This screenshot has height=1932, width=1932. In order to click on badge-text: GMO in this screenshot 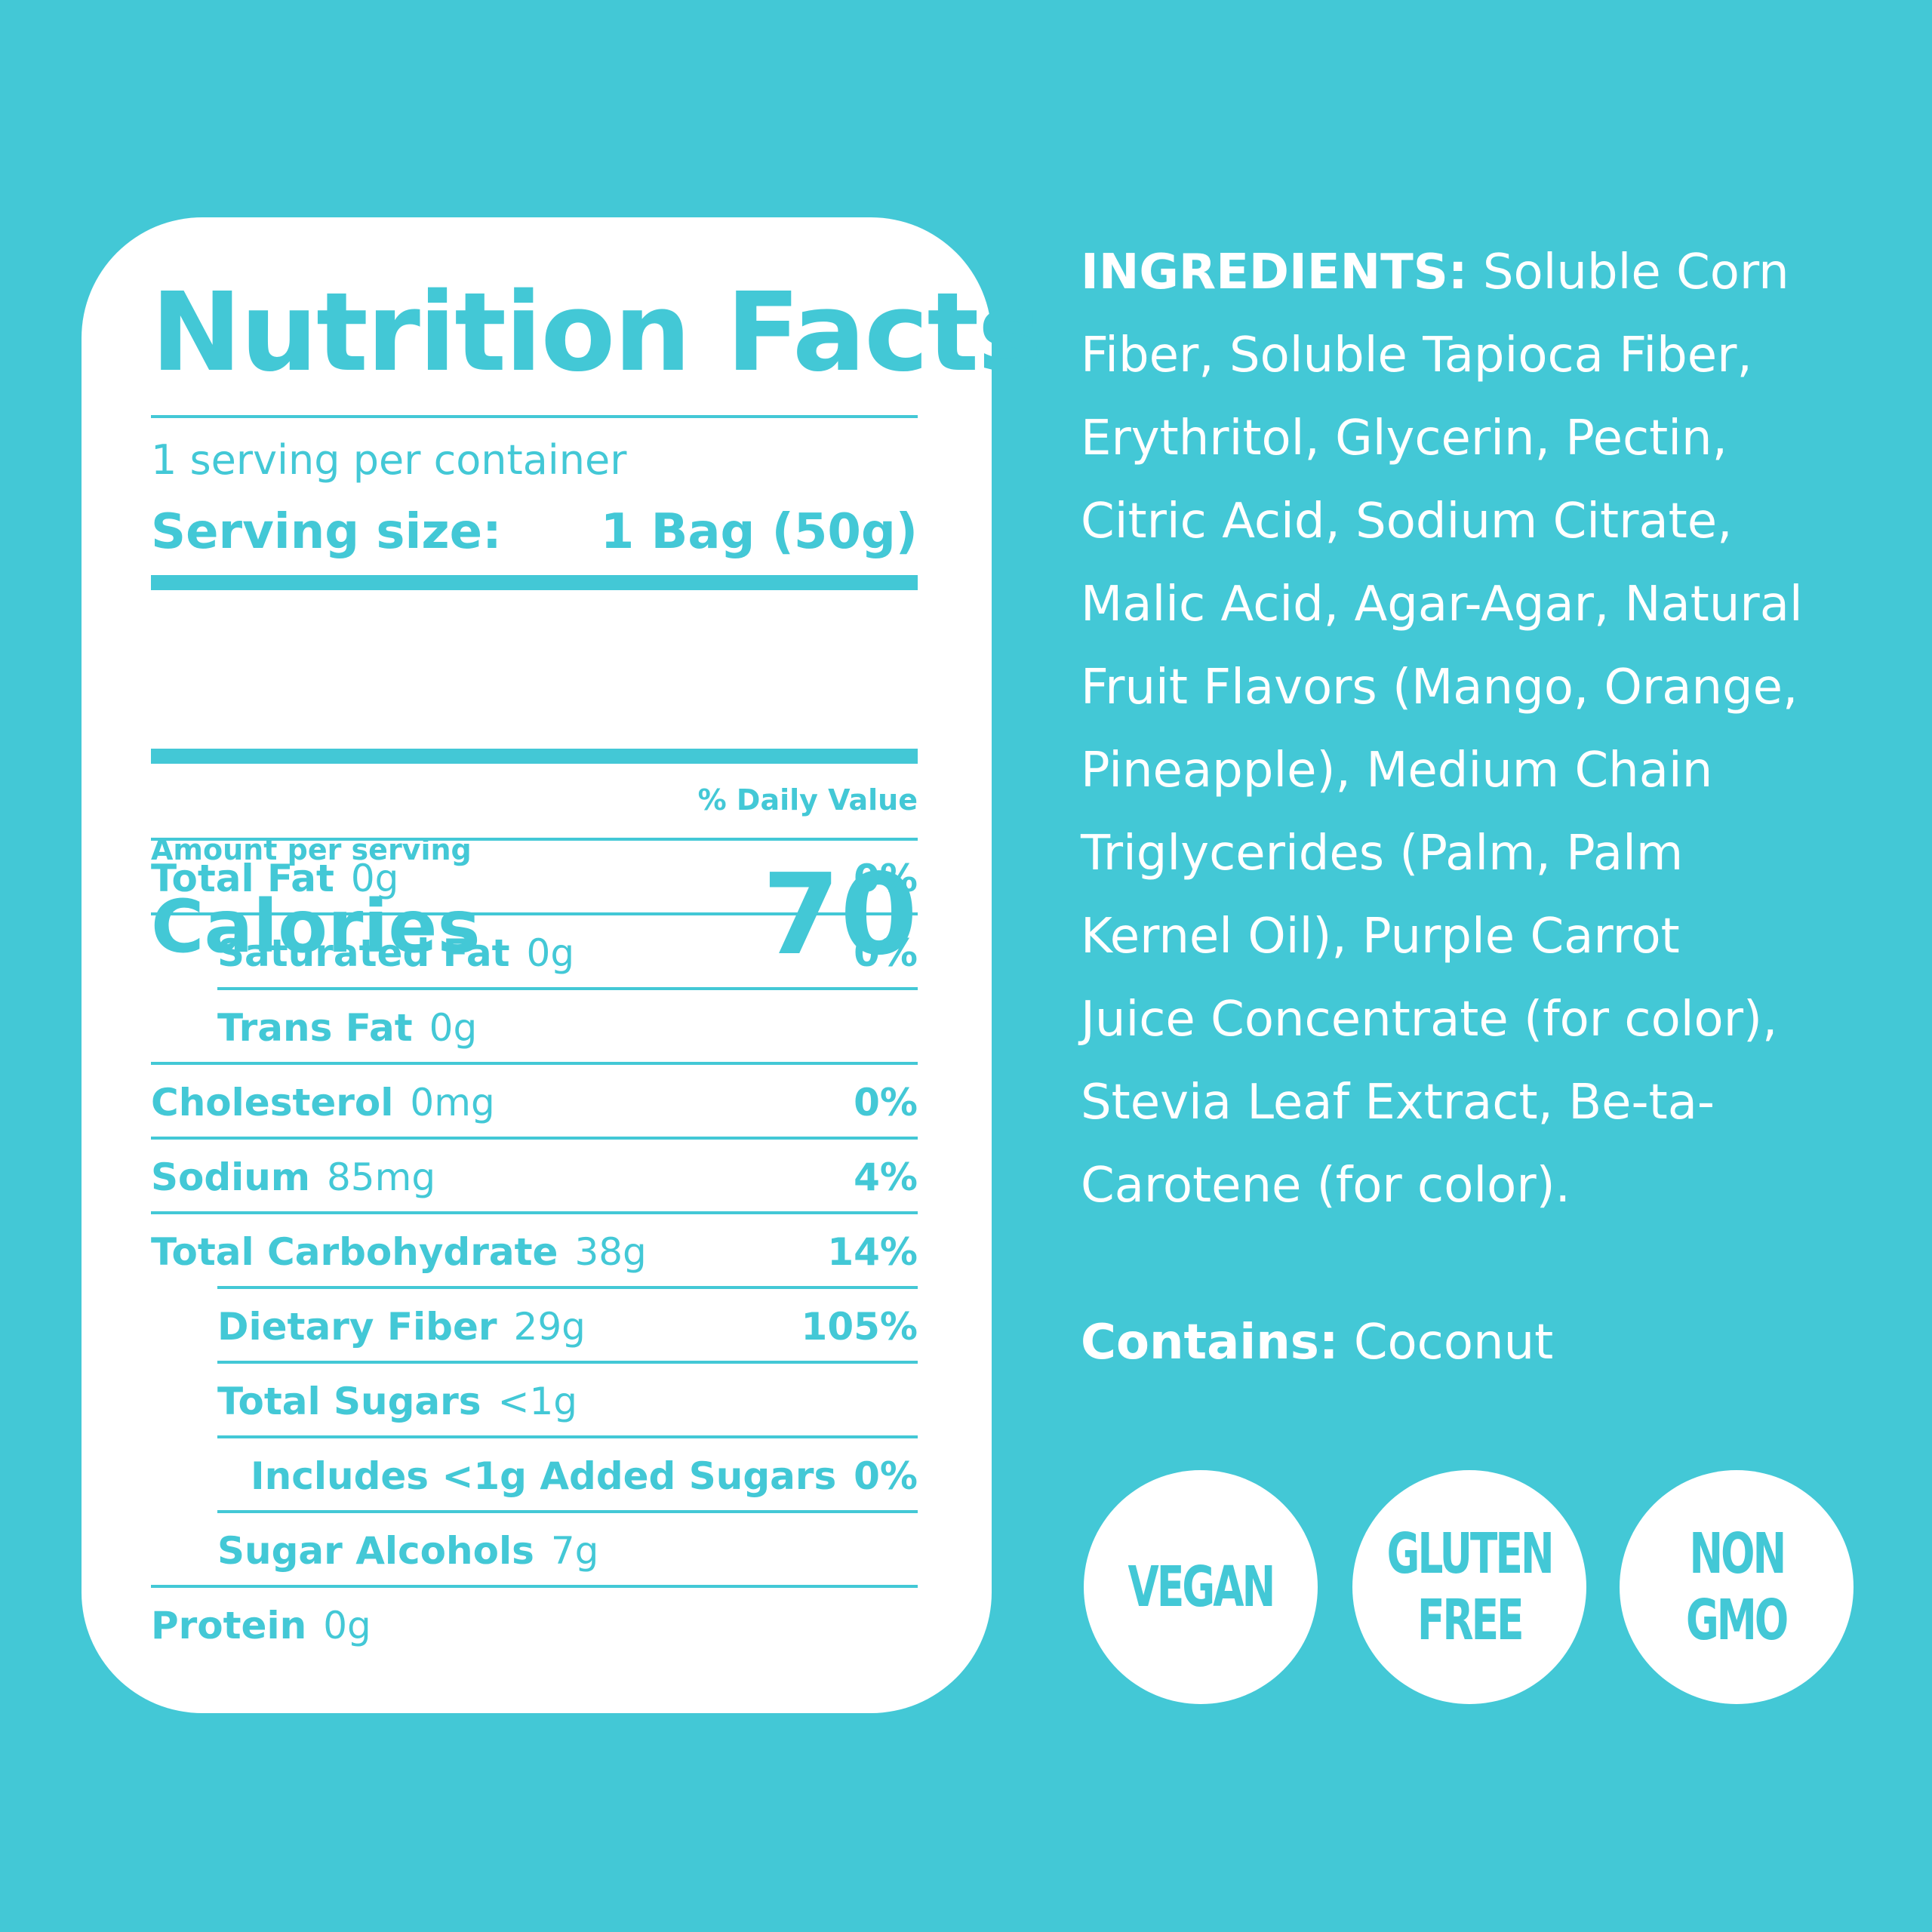, I will do `click(1737, 1620)`.